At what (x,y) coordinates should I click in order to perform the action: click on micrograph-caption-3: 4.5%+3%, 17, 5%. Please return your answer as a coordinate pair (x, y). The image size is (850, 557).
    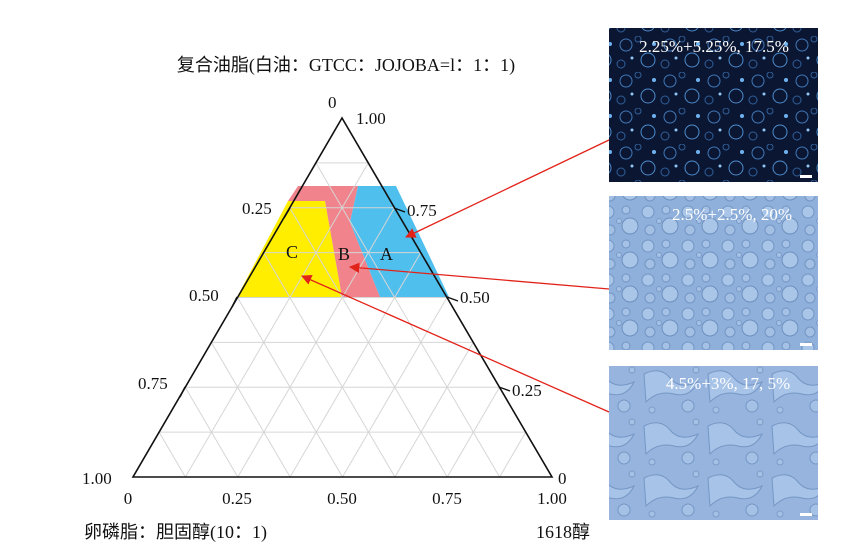
    Looking at the image, I should click on (728, 383).